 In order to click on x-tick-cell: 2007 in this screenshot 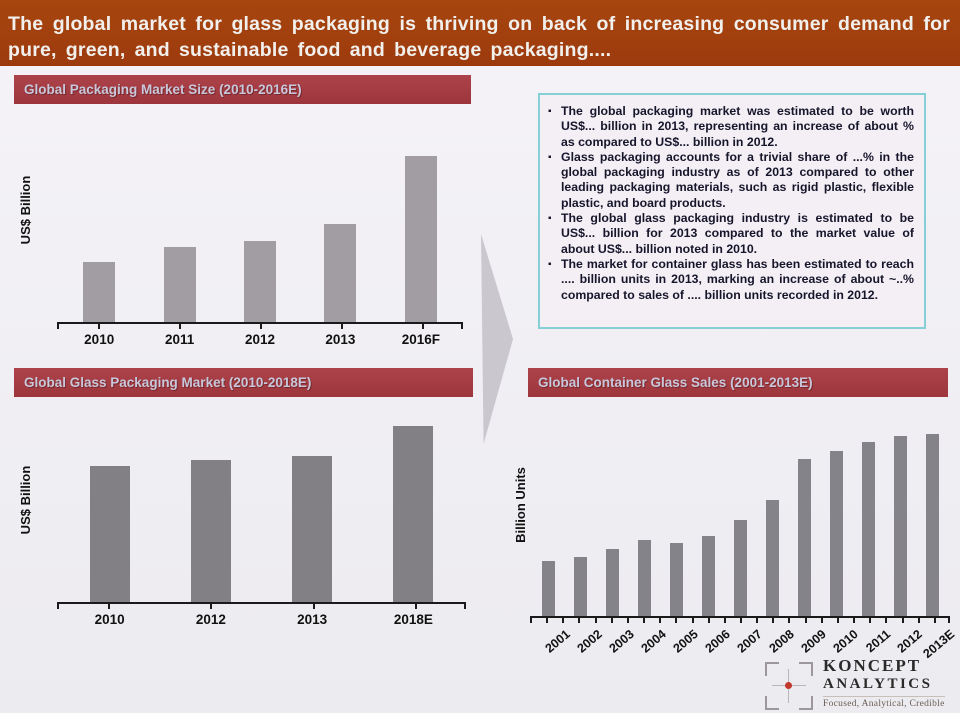, I will do `click(744, 646)`.